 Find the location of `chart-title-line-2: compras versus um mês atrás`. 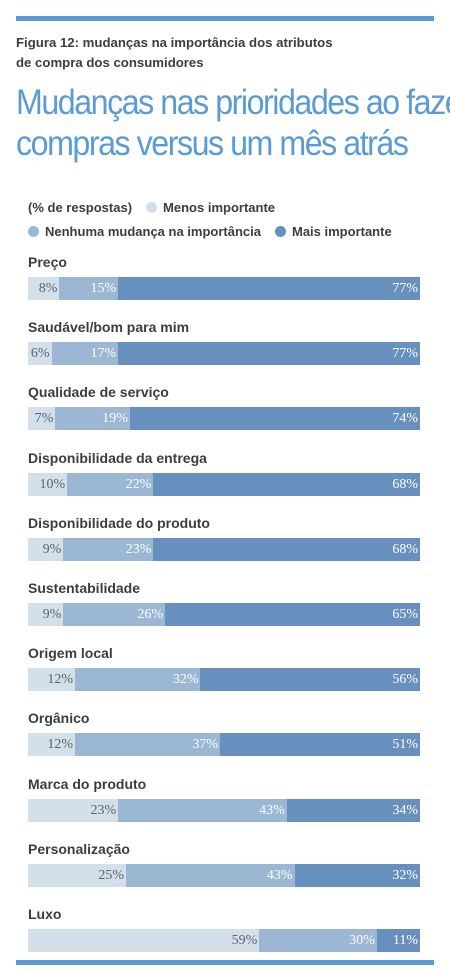

chart-title-line-2: compras versus um mês atrás is located at coordinates (212, 143).